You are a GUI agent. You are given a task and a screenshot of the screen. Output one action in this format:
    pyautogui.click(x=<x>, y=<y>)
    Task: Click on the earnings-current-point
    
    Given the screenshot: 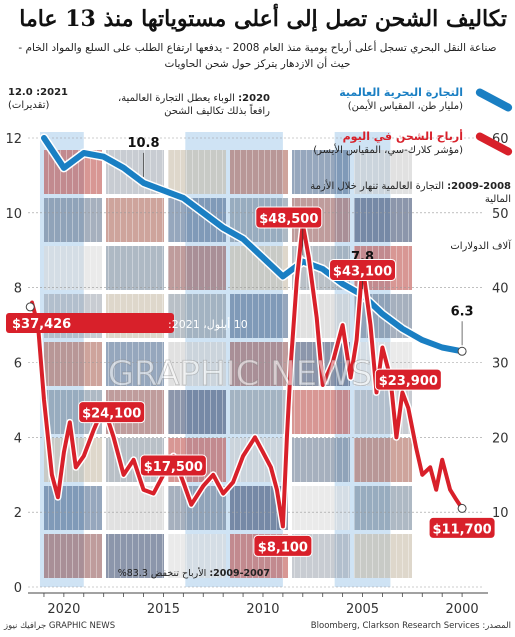 What is the action you would take?
    pyautogui.click(x=30, y=307)
    